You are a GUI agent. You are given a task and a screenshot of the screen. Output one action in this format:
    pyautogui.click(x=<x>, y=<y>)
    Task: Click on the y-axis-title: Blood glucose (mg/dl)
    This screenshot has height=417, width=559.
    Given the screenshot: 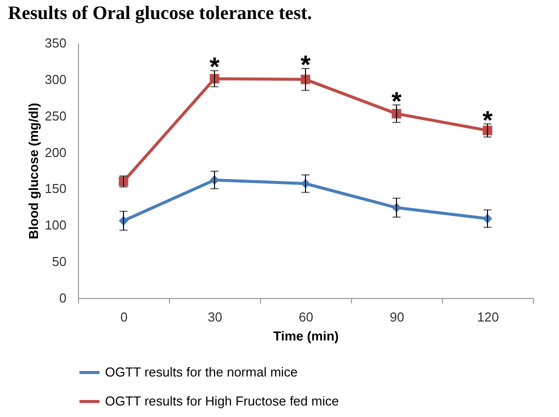 What is the action you would take?
    pyautogui.click(x=33, y=171)
    